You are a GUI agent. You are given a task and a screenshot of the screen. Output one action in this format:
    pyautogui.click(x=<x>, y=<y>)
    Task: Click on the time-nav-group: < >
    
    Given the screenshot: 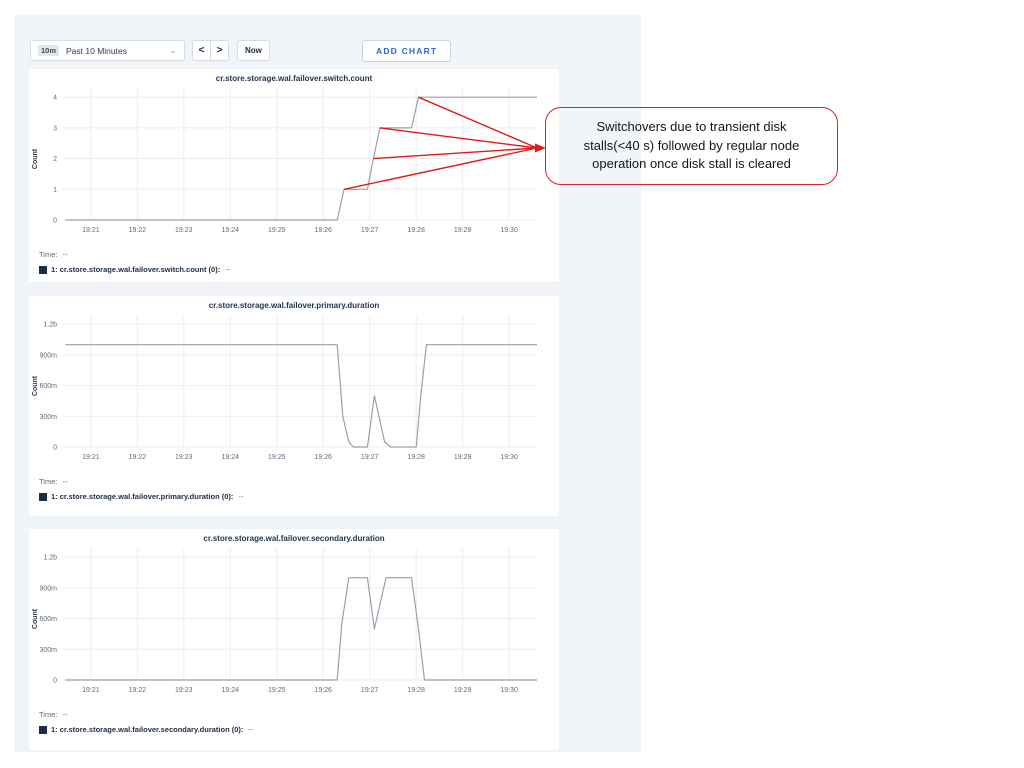 What is the action you would take?
    pyautogui.click(x=210, y=50)
    